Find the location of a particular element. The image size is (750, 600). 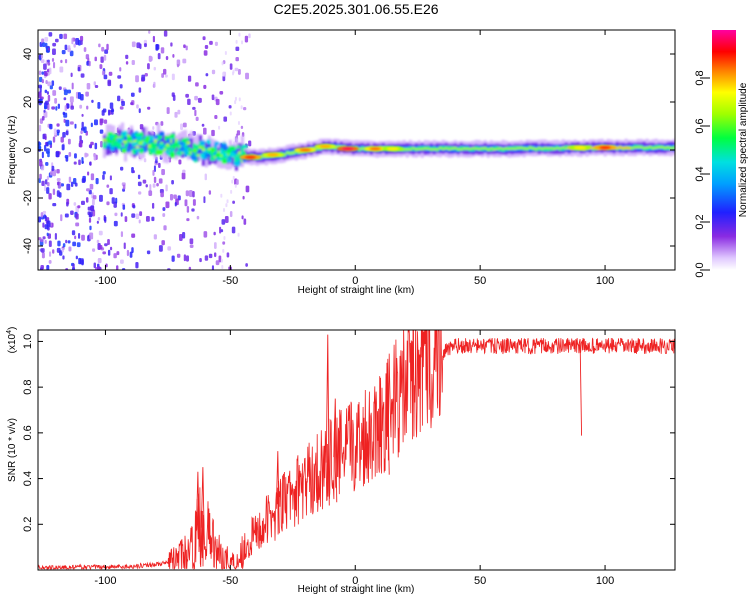

x-tick-label: 0 is located at coordinates (355, 581).